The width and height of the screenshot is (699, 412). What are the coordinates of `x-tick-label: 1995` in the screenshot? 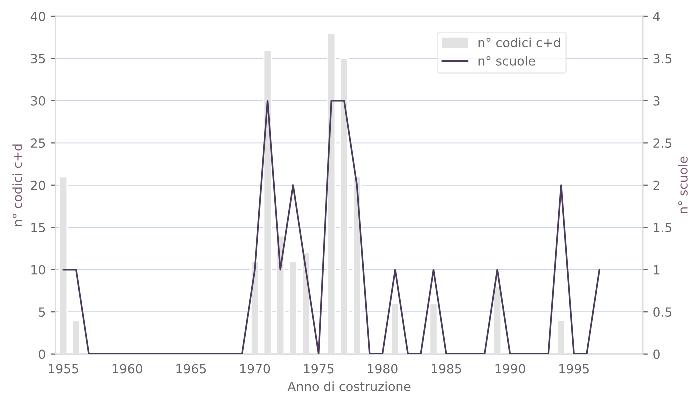 It's located at (574, 369).